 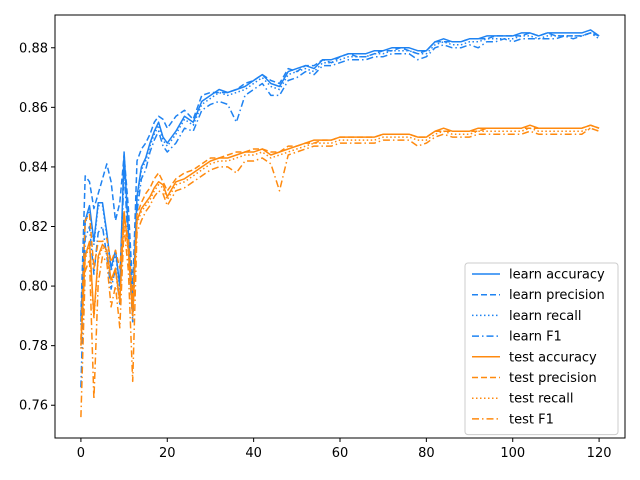 I want to click on legend-label: learn recall, so click(x=545, y=316).